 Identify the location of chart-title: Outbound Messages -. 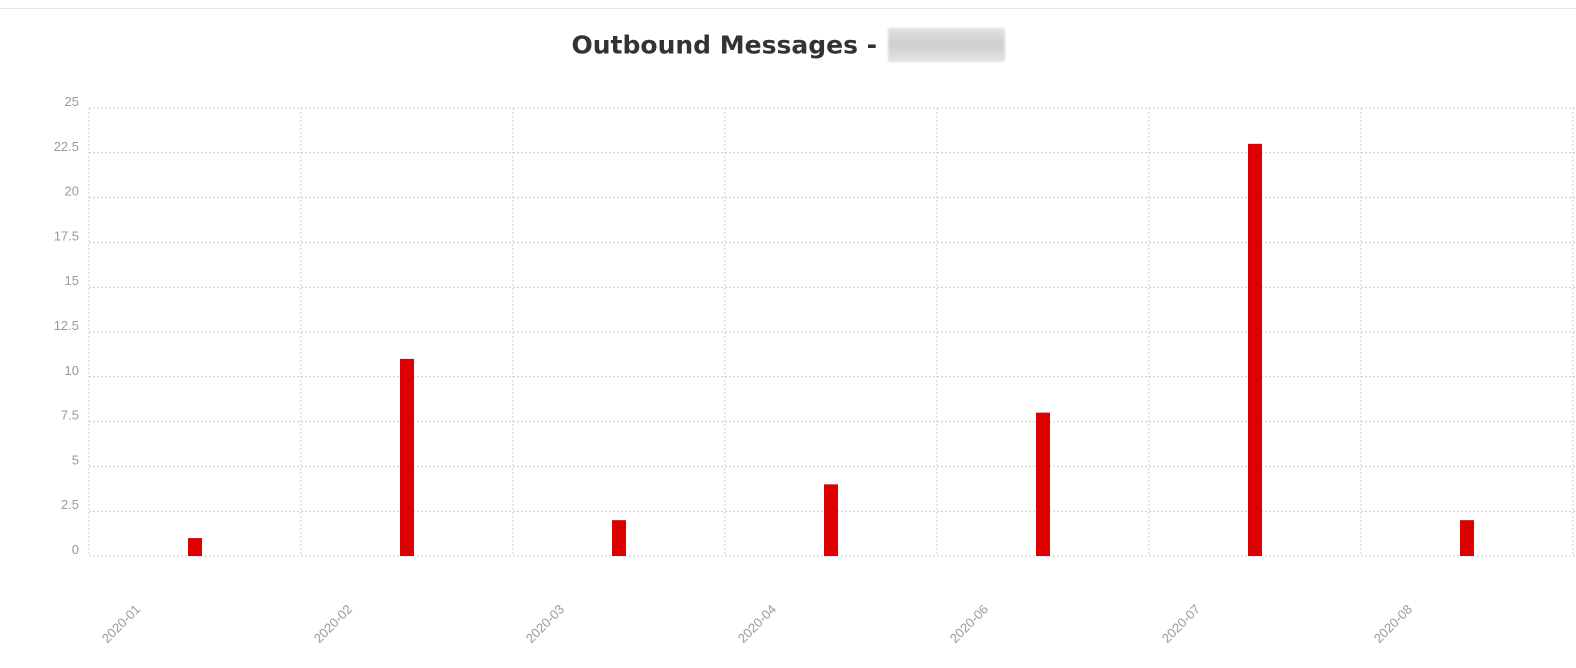
(724, 45).